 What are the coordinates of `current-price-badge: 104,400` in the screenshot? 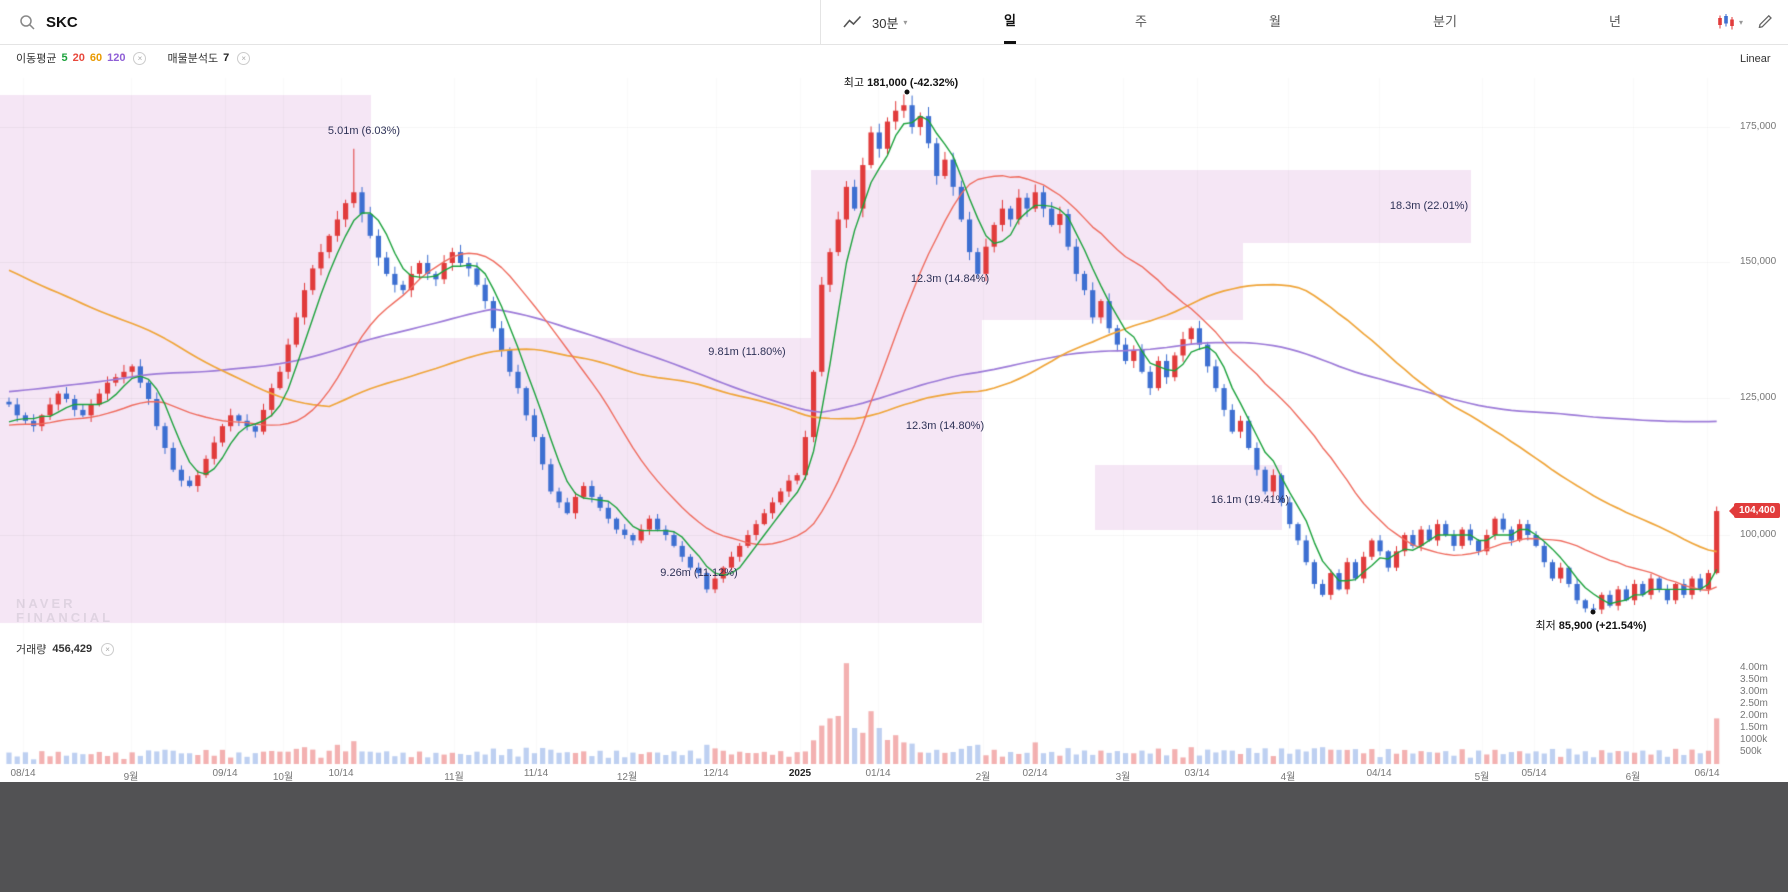 It's located at (1754, 510).